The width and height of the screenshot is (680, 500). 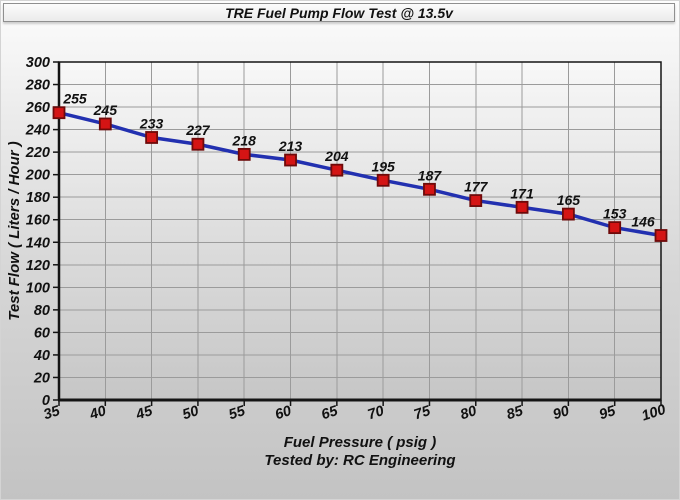 I want to click on data-point-label: 233, so click(x=151, y=123).